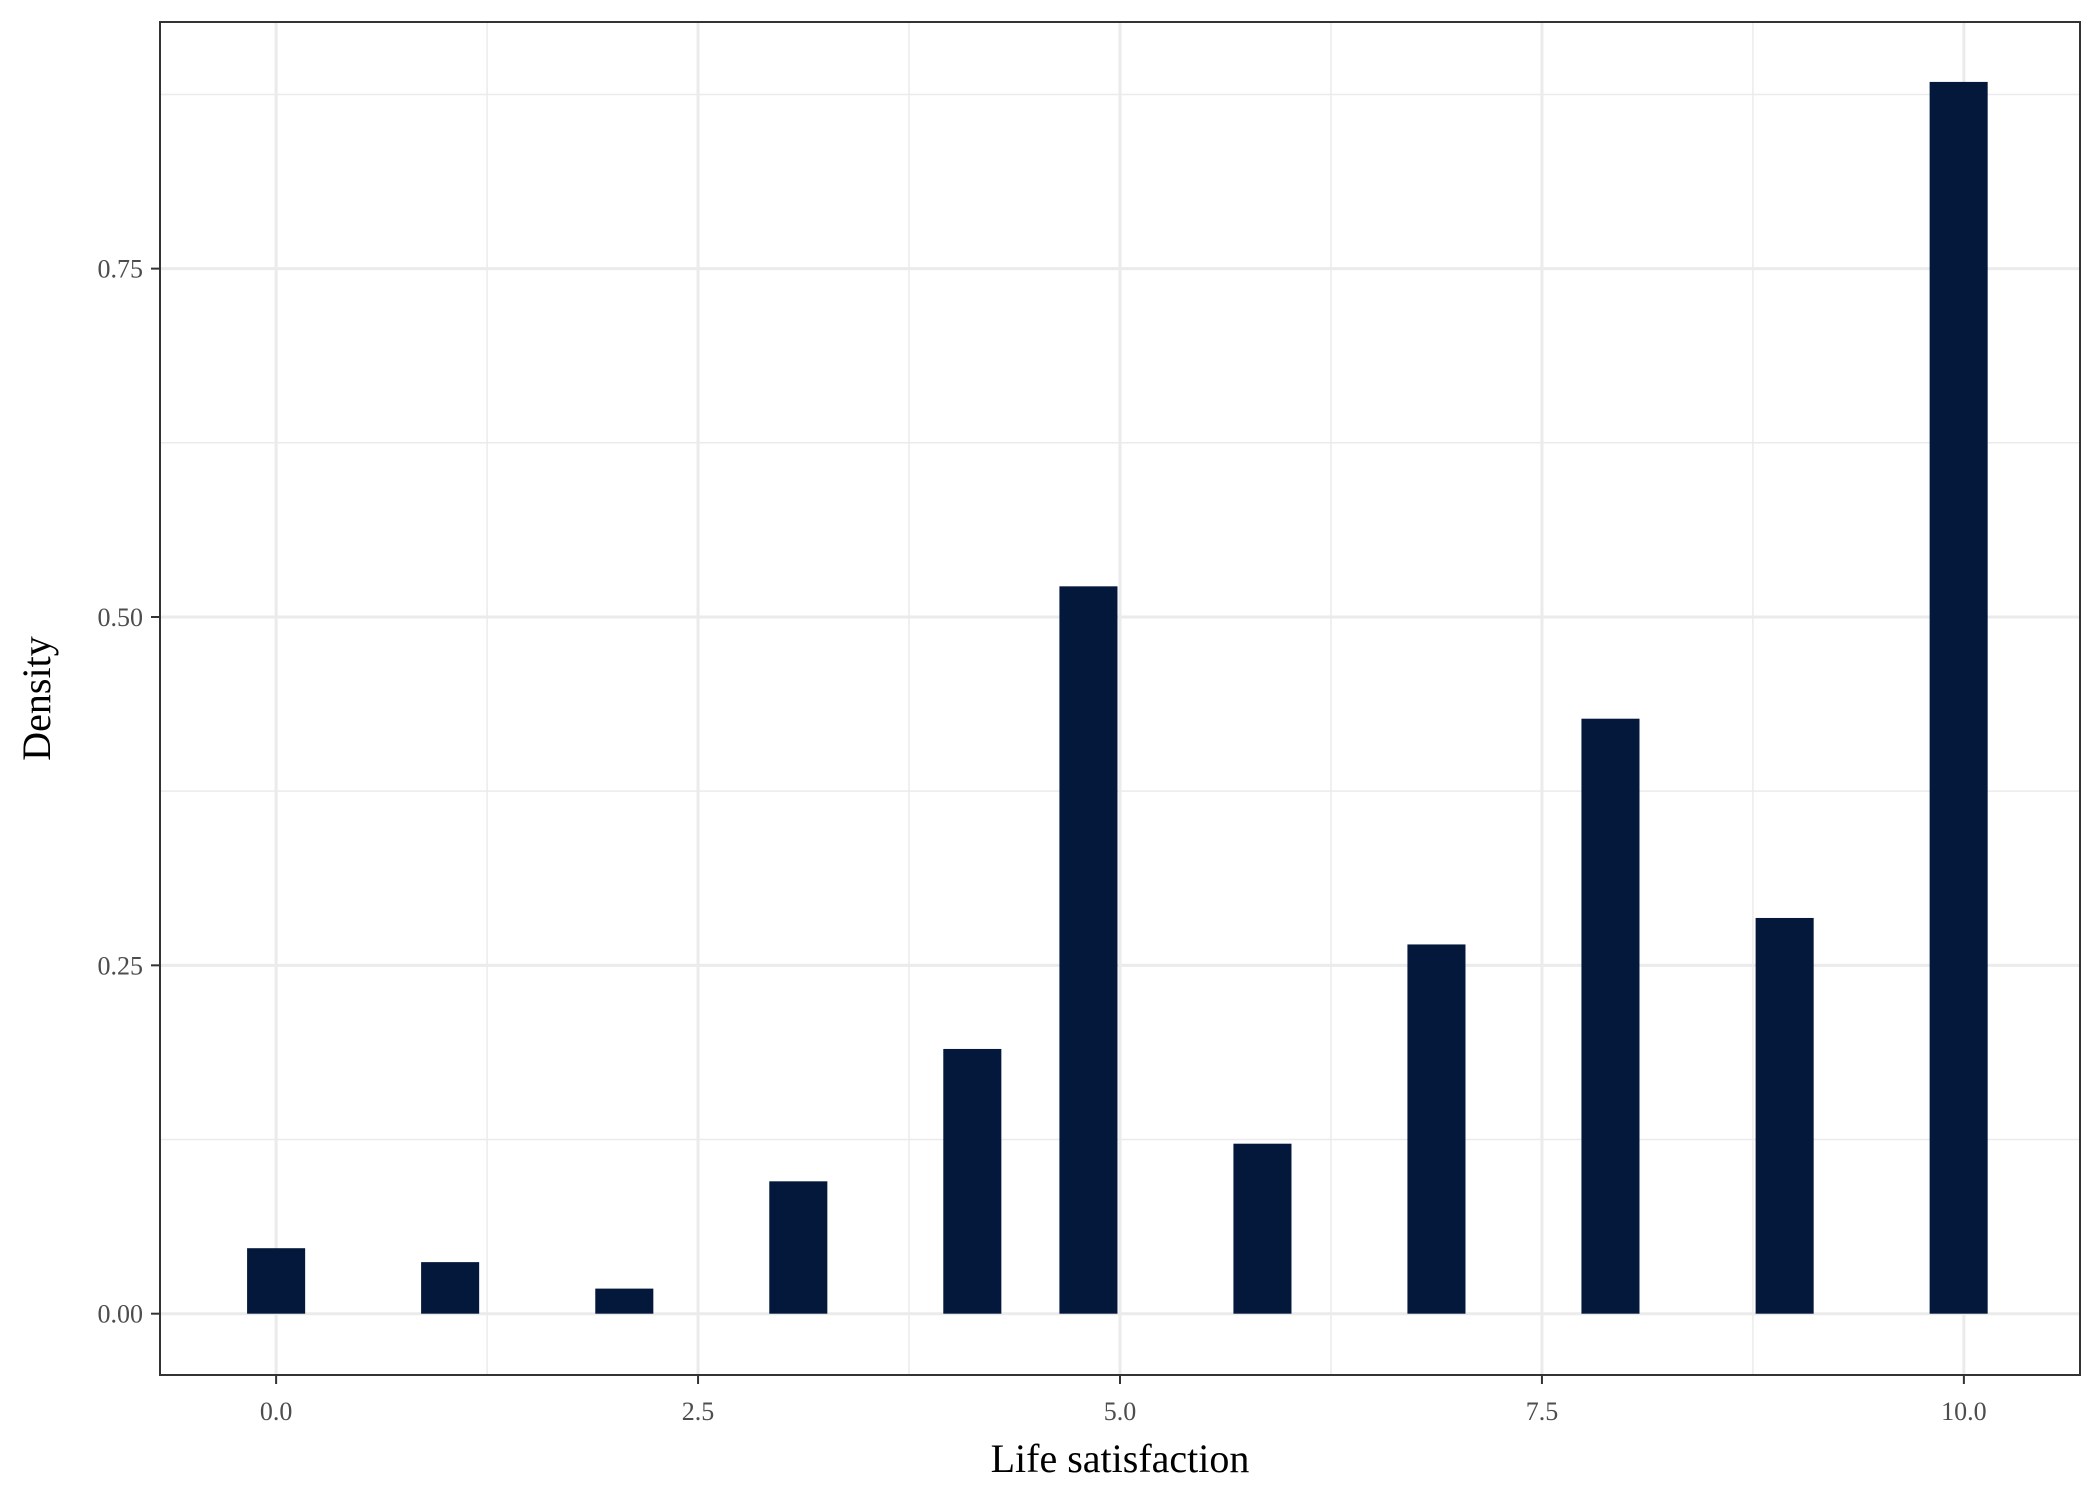 This screenshot has width=2100, height=1500. Describe the element at coordinates (698, 1411) in the screenshot. I see `x-tick-label: 2.5` at that location.